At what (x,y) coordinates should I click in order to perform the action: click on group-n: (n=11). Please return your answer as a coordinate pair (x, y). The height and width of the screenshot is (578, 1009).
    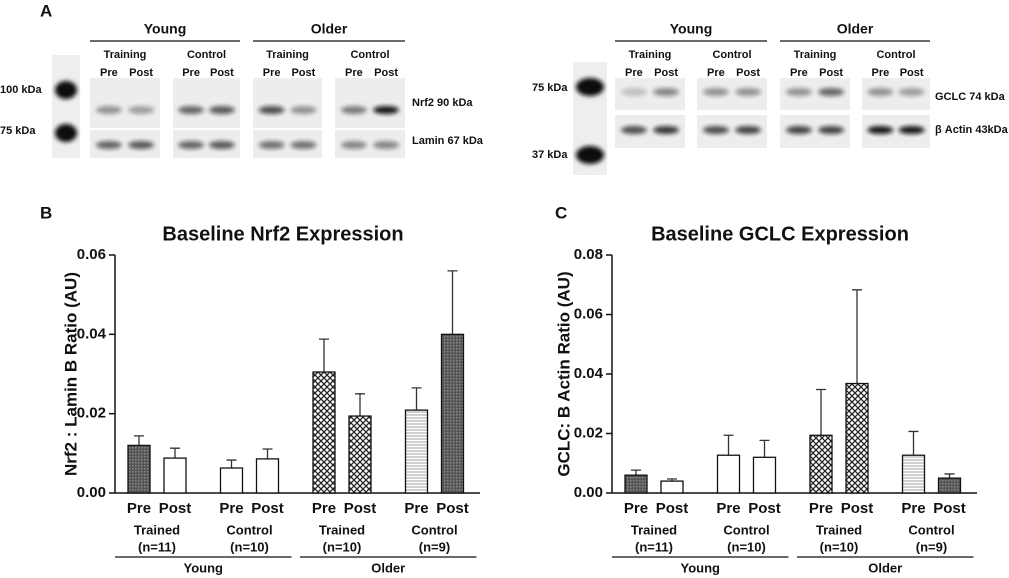
    Looking at the image, I should click on (157, 546).